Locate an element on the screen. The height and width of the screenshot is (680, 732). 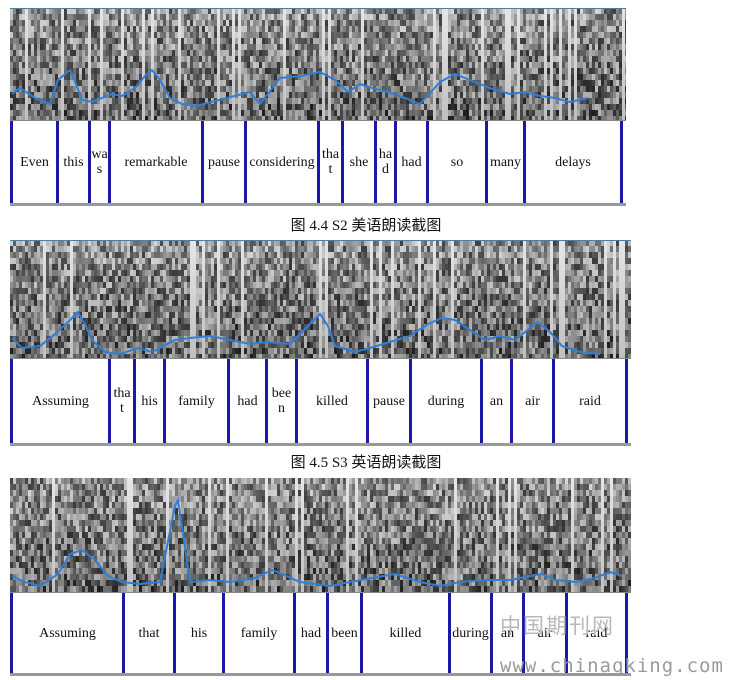
watermark-logo-text: 中国期刊网 is located at coordinates (557, 626).